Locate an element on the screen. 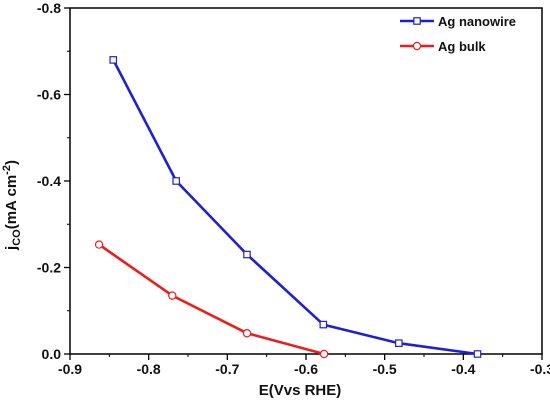 Image resolution: width=550 pixels, height=410 pixels. series-ag-bulk is located at coordinates (211, 299).